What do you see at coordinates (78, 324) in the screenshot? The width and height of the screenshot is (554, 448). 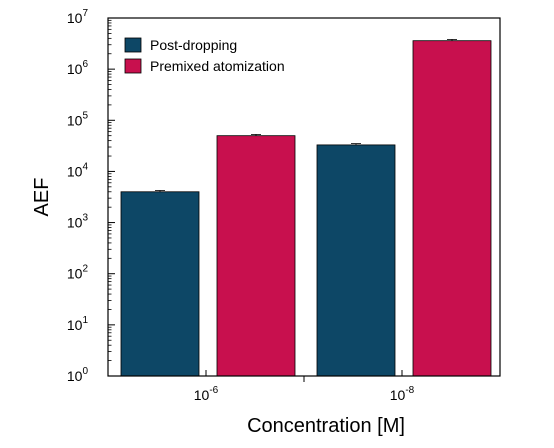 I see `y-tick-label: 10¹` at bounding box center [78, 324].